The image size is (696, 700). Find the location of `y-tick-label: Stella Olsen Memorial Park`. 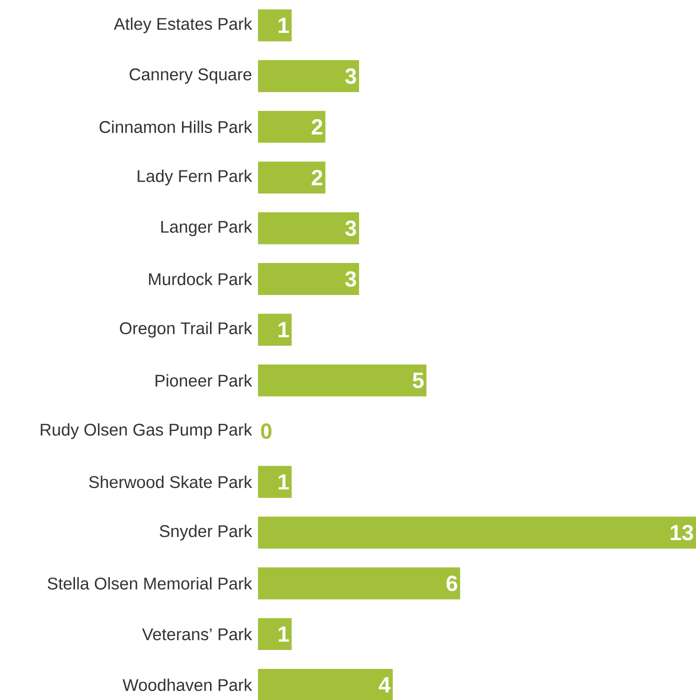

y-tick-label: Stella Olsen Memorial Park is located at coordinates (150, 583).